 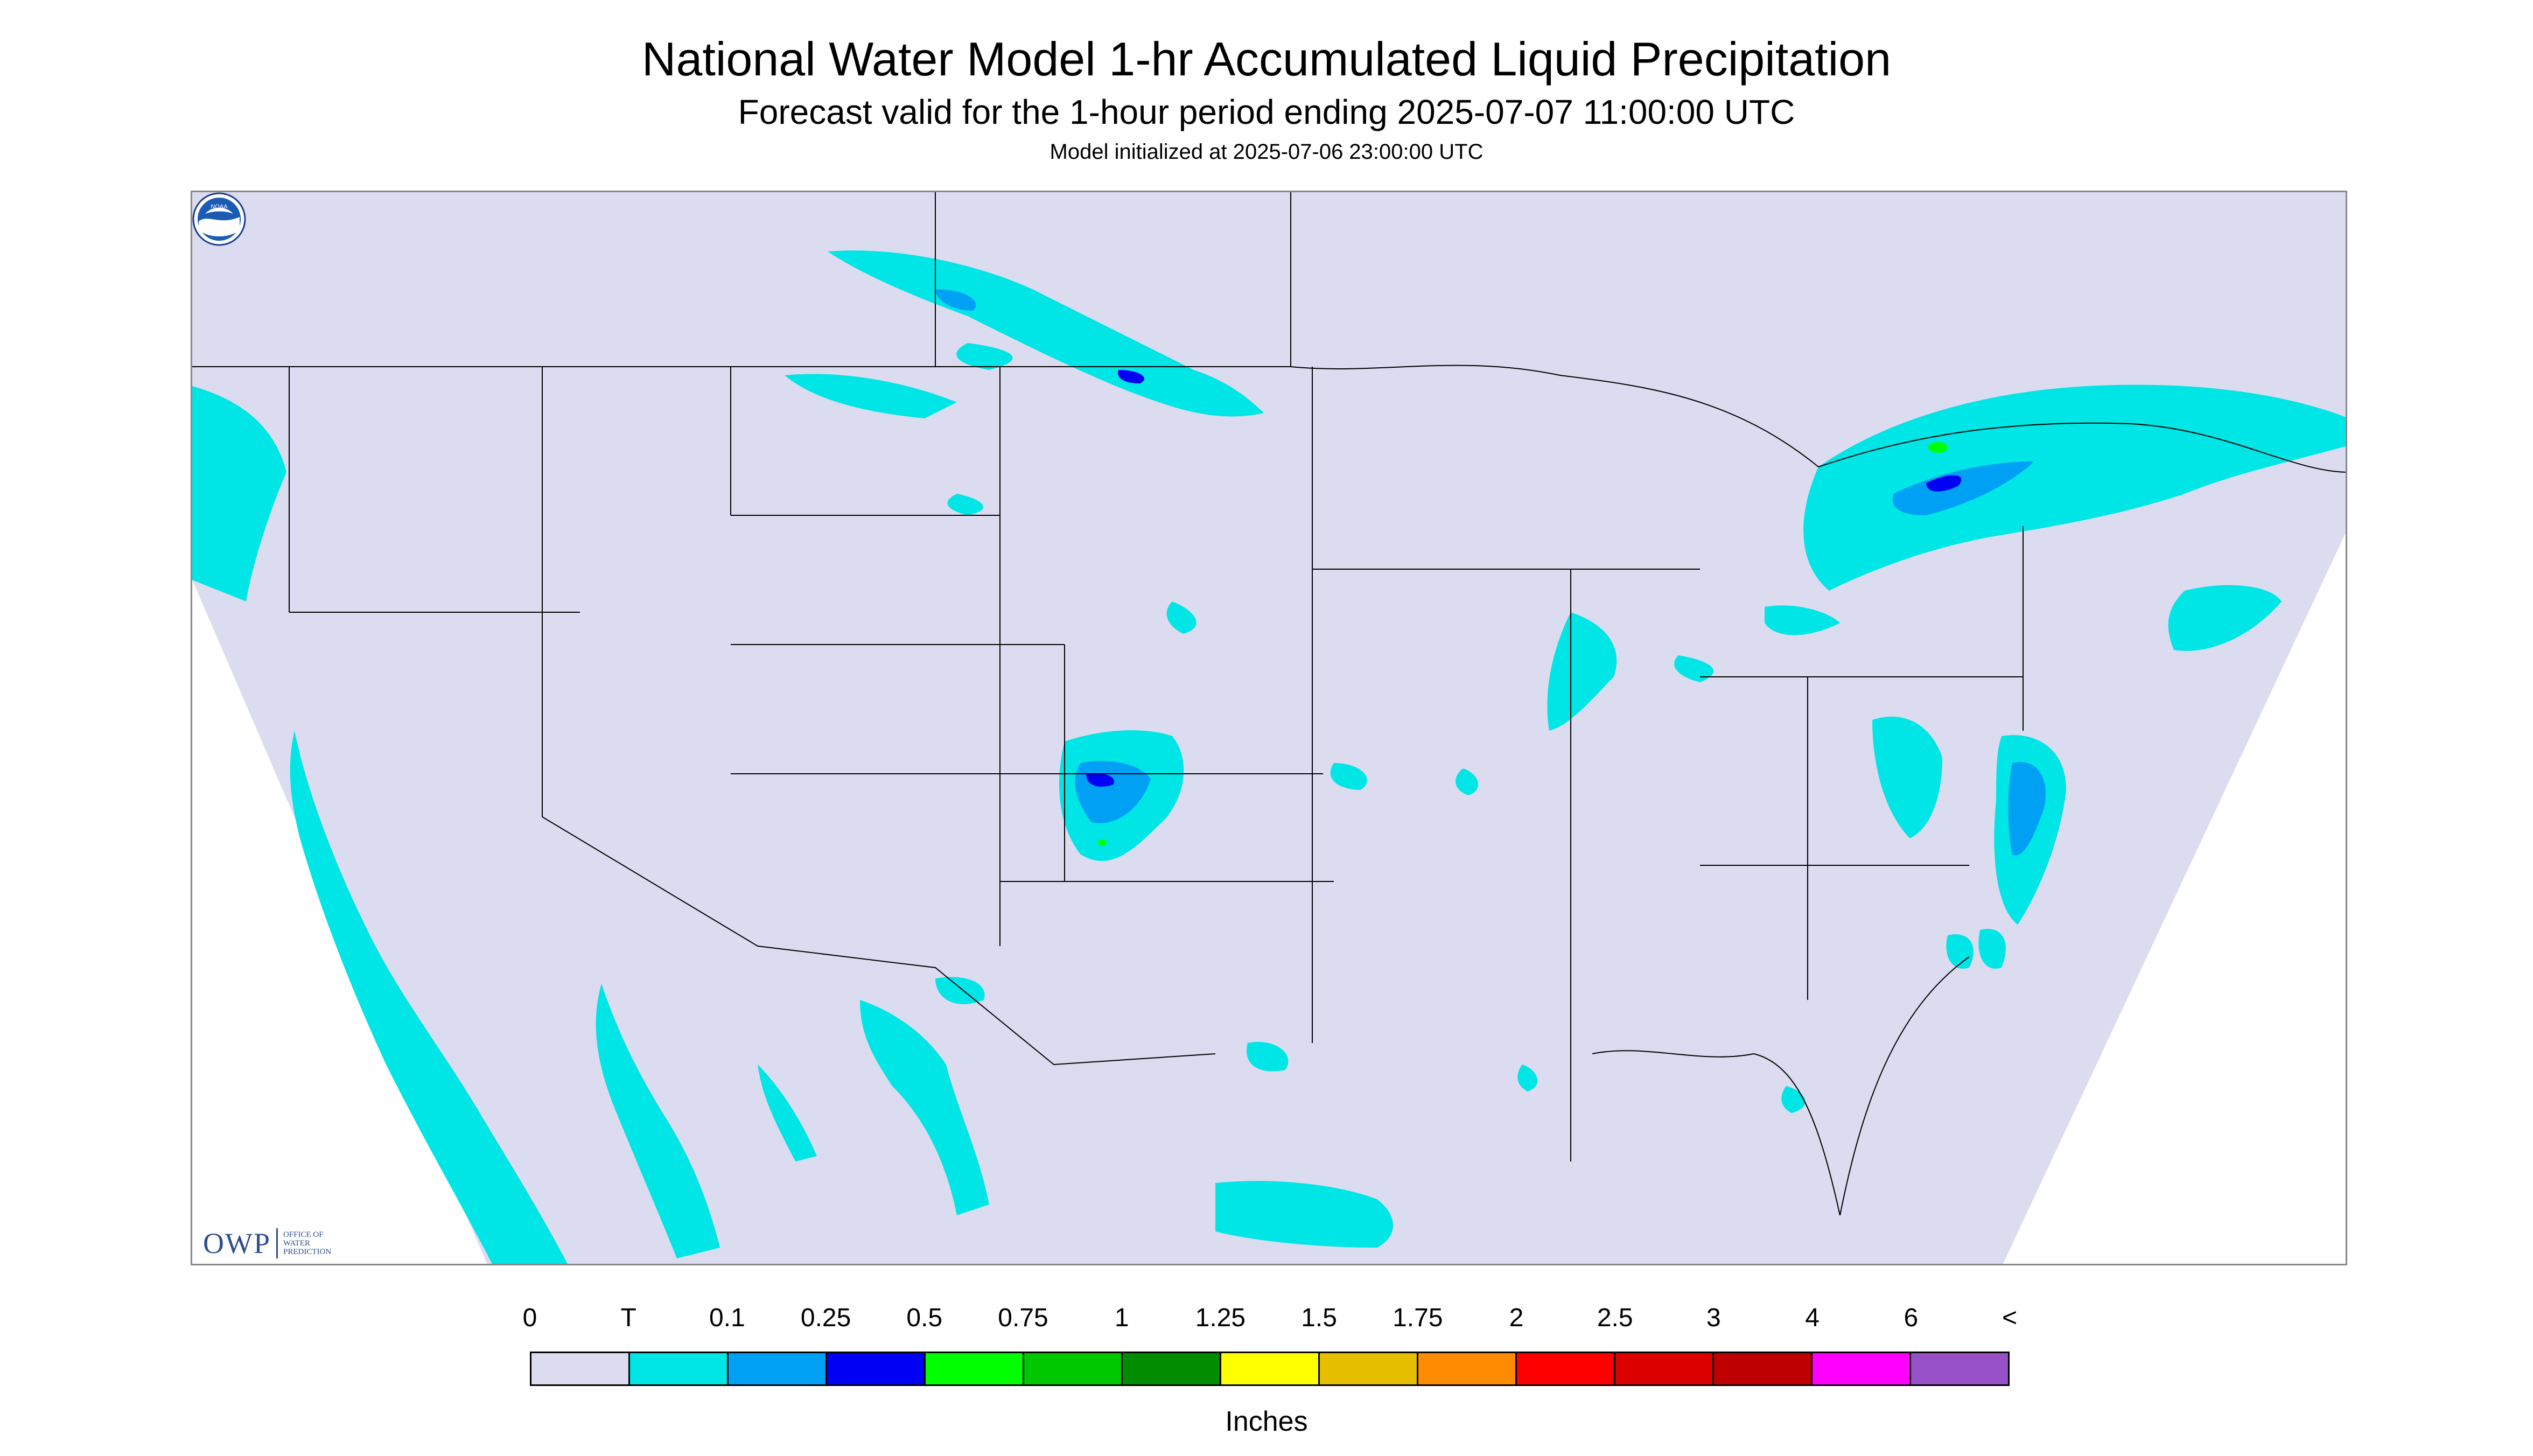 What do you see at coordinates (1023, 1318) in the screenshot?
I see `legend-tick-label: 0.75` at bounding box center [1023, 1318].